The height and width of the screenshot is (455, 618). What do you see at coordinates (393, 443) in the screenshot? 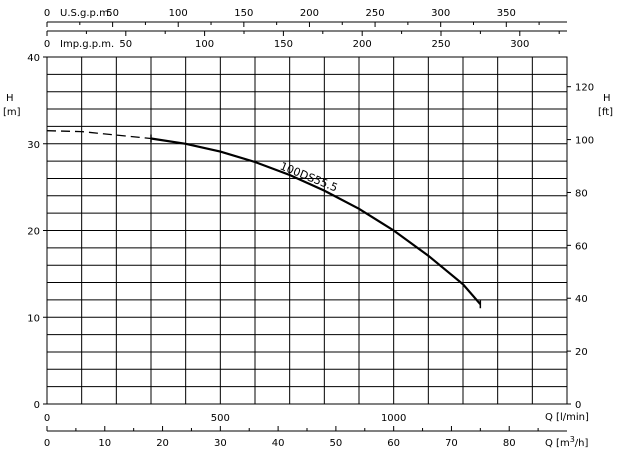
I see `x-m3h-tick-label: 60` at bounding box center [393, 443].